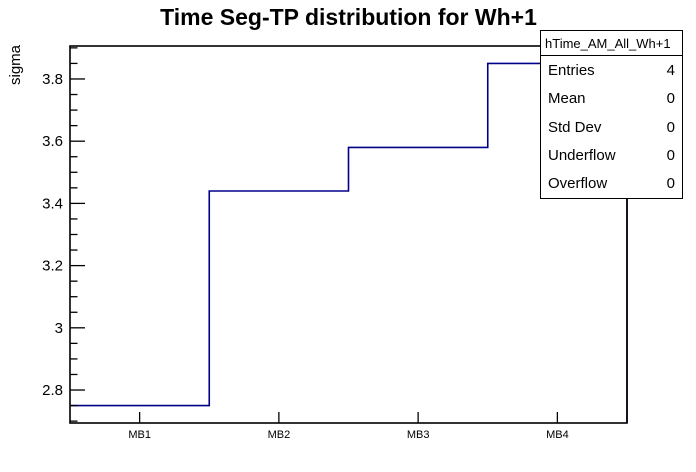  What do you see at coordinates (52, 203) in the screenshot?
I see `y-tick-label: 3.4` at bounding box center [52, 203].